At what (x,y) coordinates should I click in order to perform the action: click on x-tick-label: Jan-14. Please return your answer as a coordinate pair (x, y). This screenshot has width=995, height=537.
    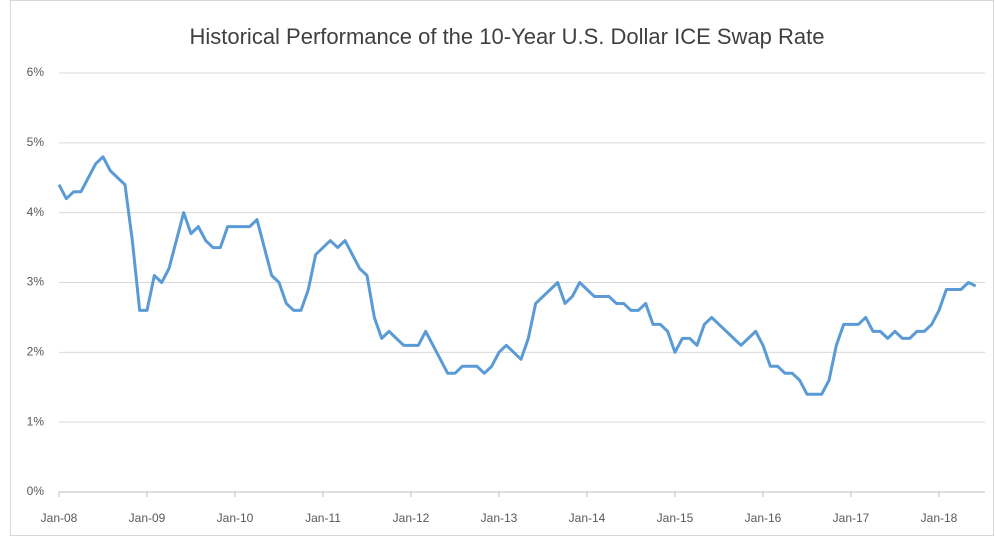
    Looking at the image, I should click on (587, 518).